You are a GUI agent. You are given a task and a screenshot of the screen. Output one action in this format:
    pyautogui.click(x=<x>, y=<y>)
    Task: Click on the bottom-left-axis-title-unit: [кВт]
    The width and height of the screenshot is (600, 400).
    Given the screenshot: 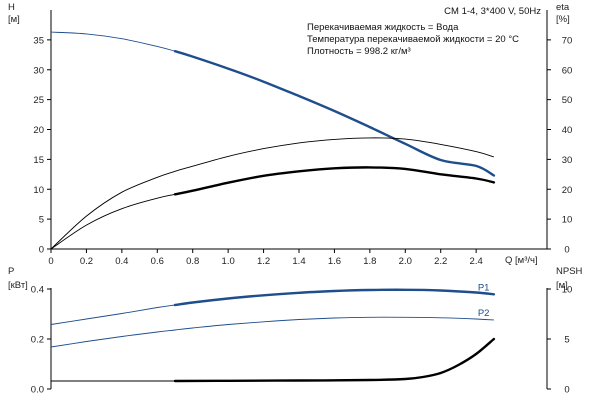 What is the action you would take?
    pyautogui.click(x=18, y=285)
    